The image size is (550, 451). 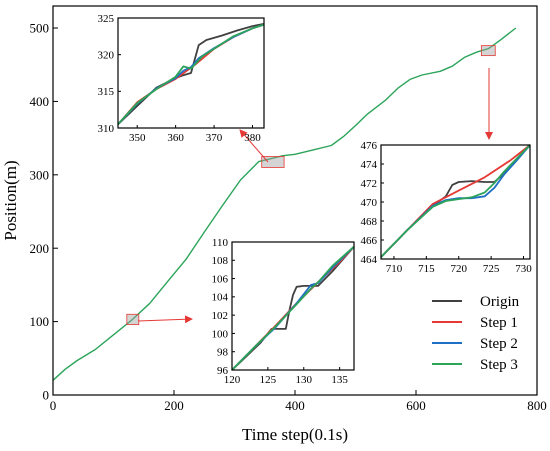 What do you see at coordinates (40, 248) in the screenshot?
I see `main-ytick-label: 200` at bounding box center [40, 248].